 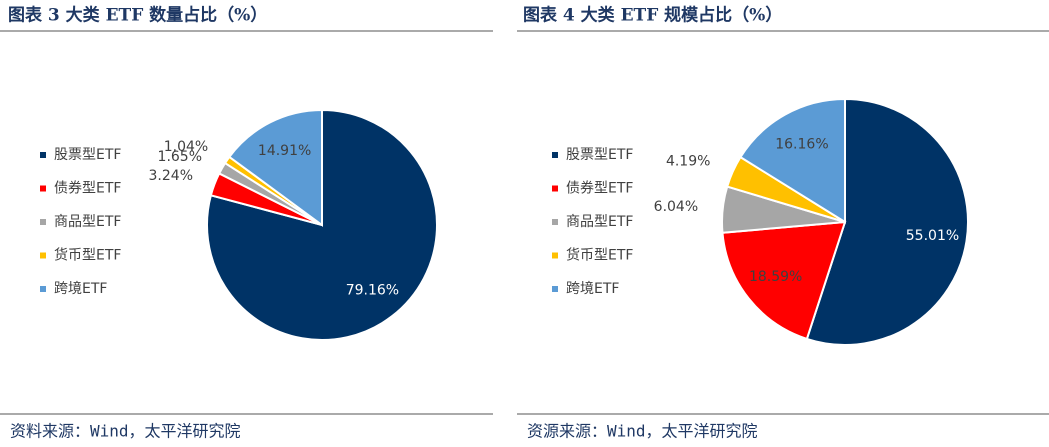 What do you see at coordinates (932, 236) in the screenshot?
I see `data-label: 55.01%` at bounding box center [932, 236].